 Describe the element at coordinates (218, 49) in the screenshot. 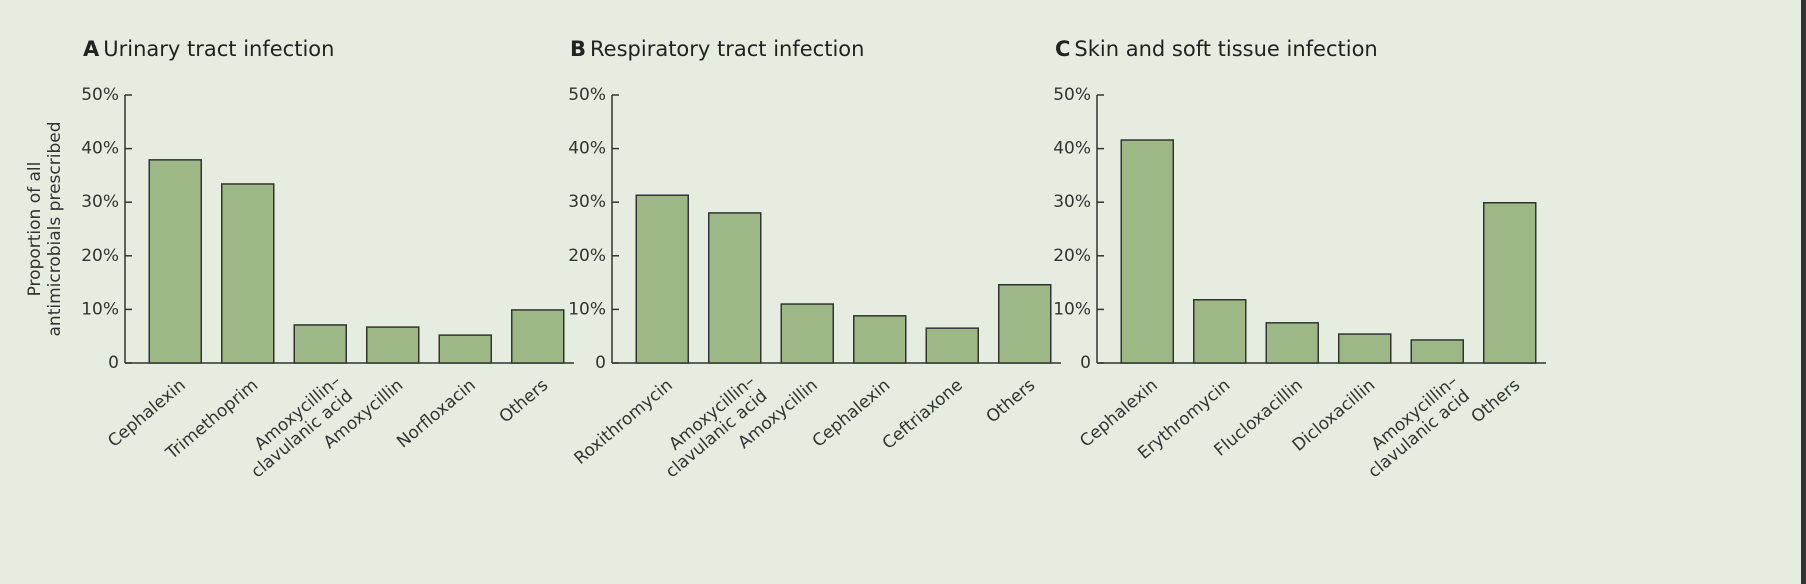

I see `panel-title-text: Urinary tract infection` at that location.